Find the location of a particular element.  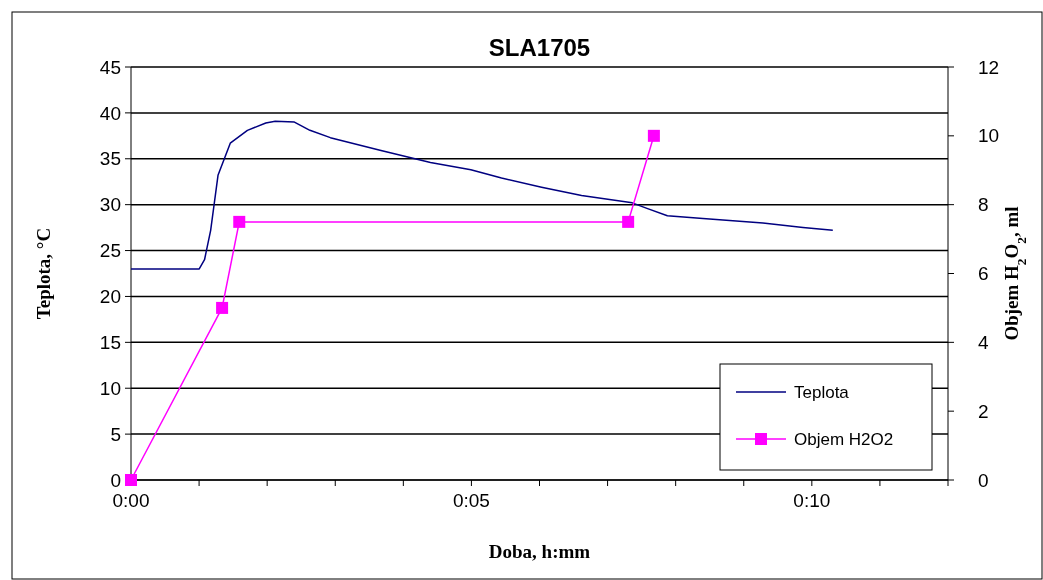

y2-tick-label: 12 is located at coordinates (989, 67).